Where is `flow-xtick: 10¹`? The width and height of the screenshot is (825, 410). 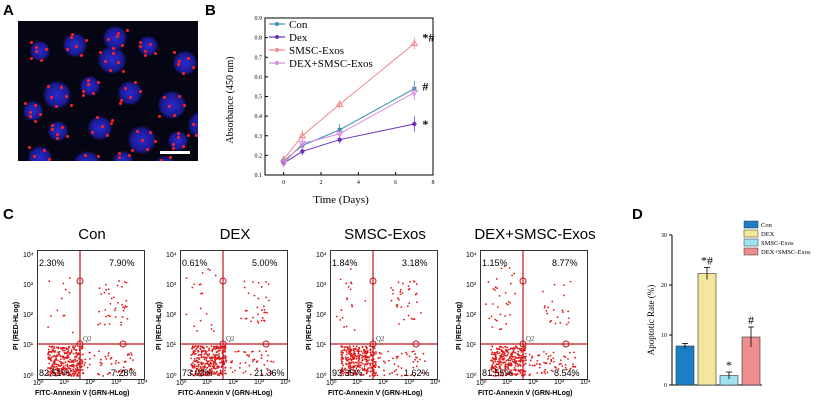 flow-xtick: 10¹ is located at coordinates (64, 382).